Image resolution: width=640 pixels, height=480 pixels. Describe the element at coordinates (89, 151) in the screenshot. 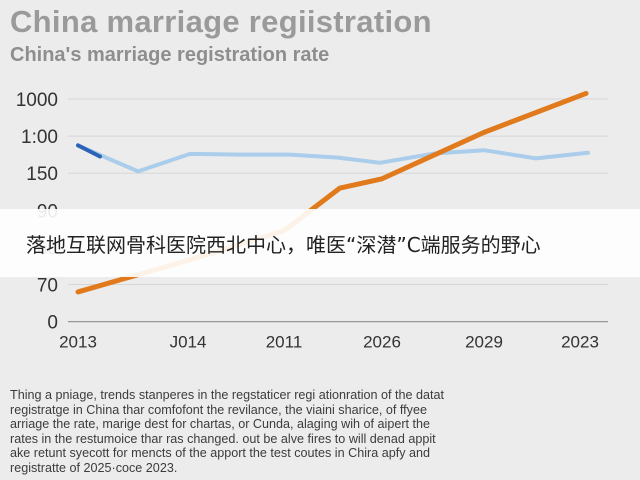

I see `series-line-blue-start` at that location.